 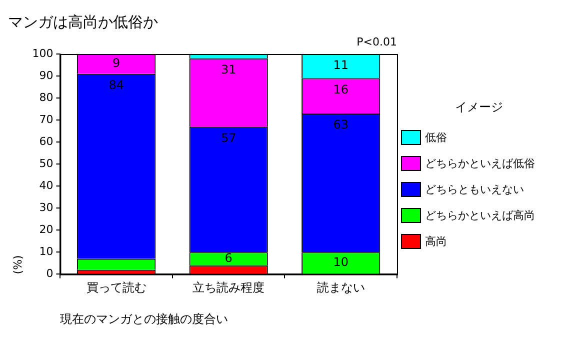 I want to click on legend-label: どちらかといえば高尚, so click(x=480, y=215).